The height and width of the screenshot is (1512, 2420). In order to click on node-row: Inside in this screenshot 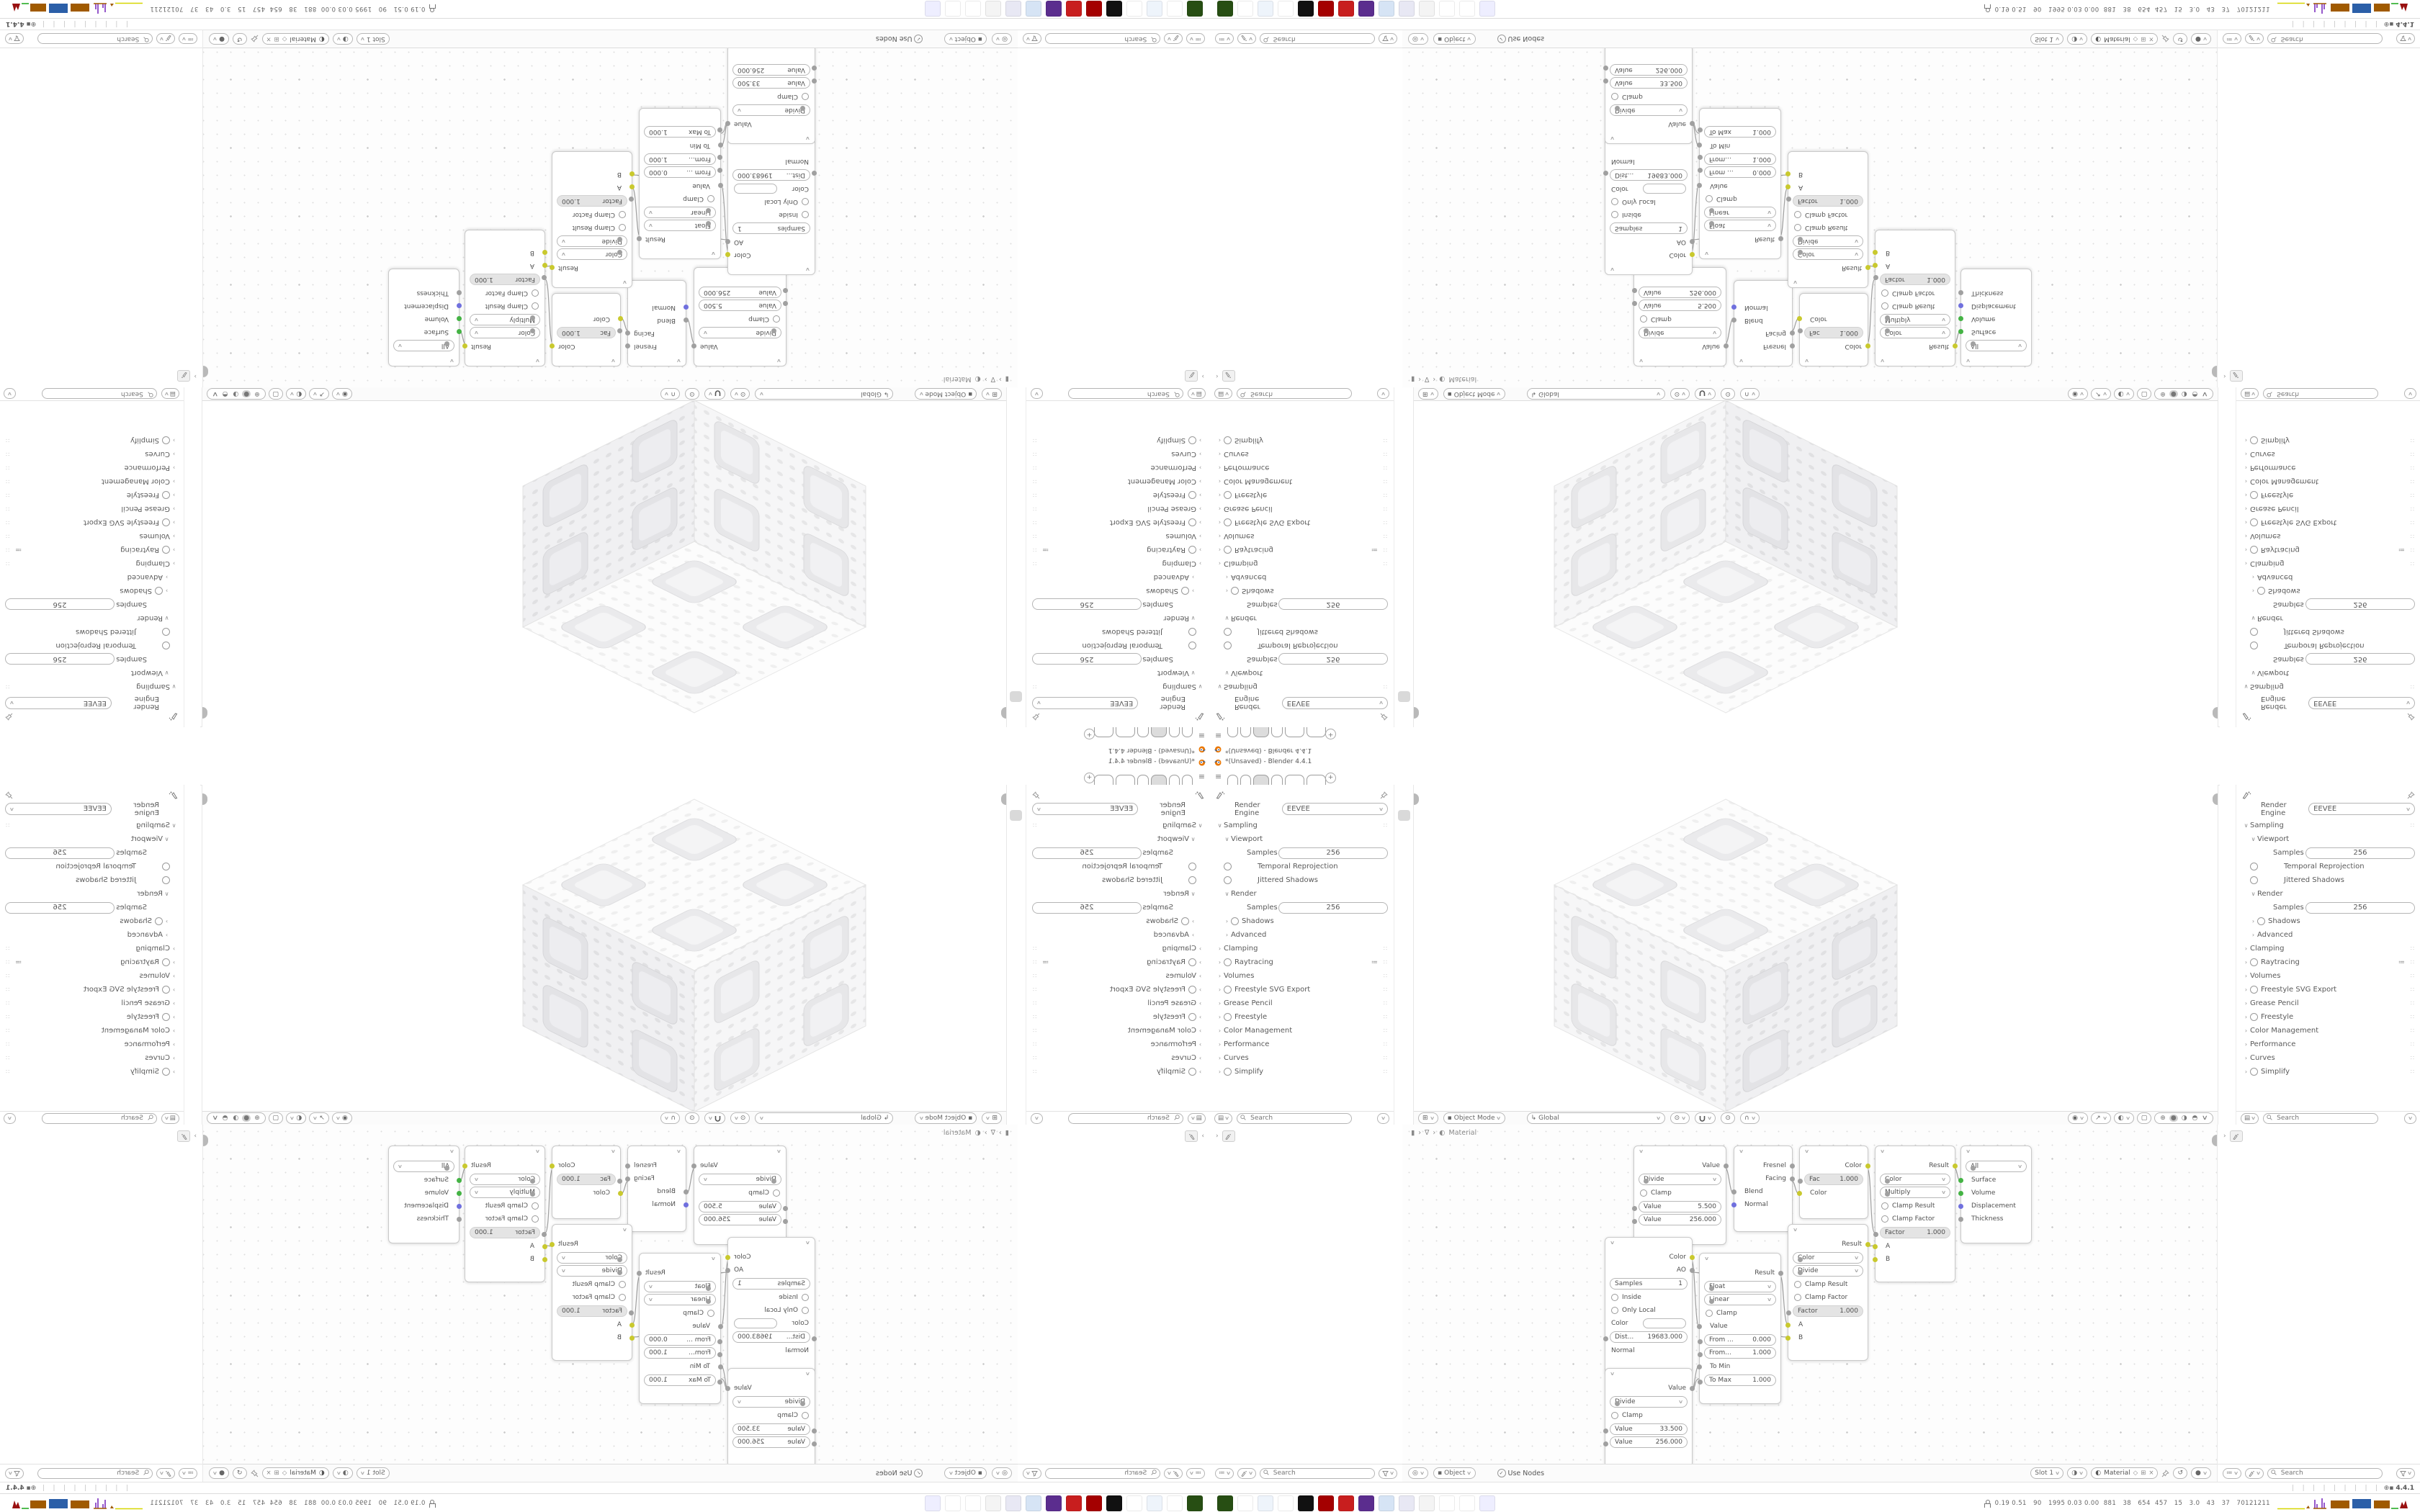, I will do `click(772, 1297)`.